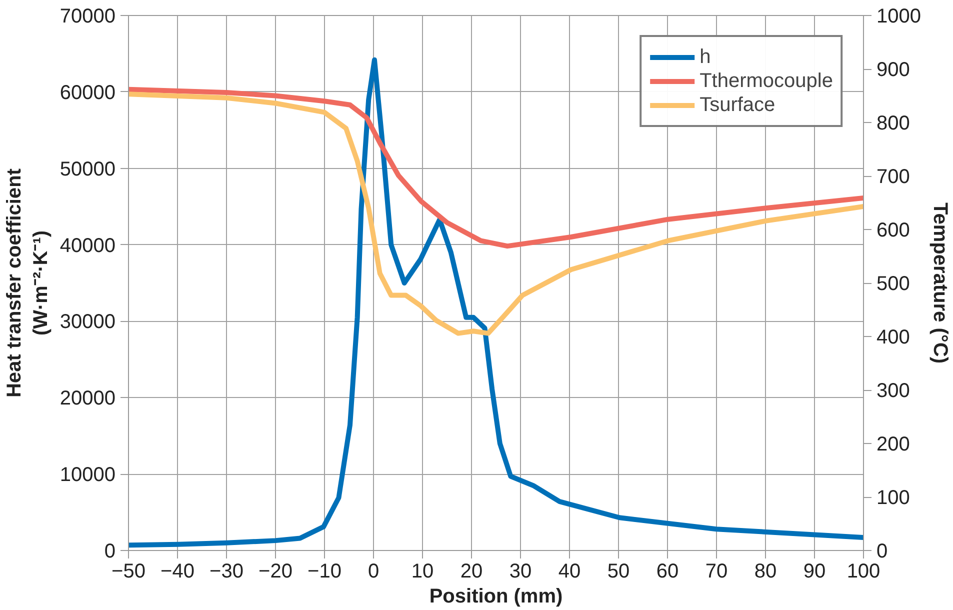  I want to click on y-tick-label: 40000, so click(88, 245).